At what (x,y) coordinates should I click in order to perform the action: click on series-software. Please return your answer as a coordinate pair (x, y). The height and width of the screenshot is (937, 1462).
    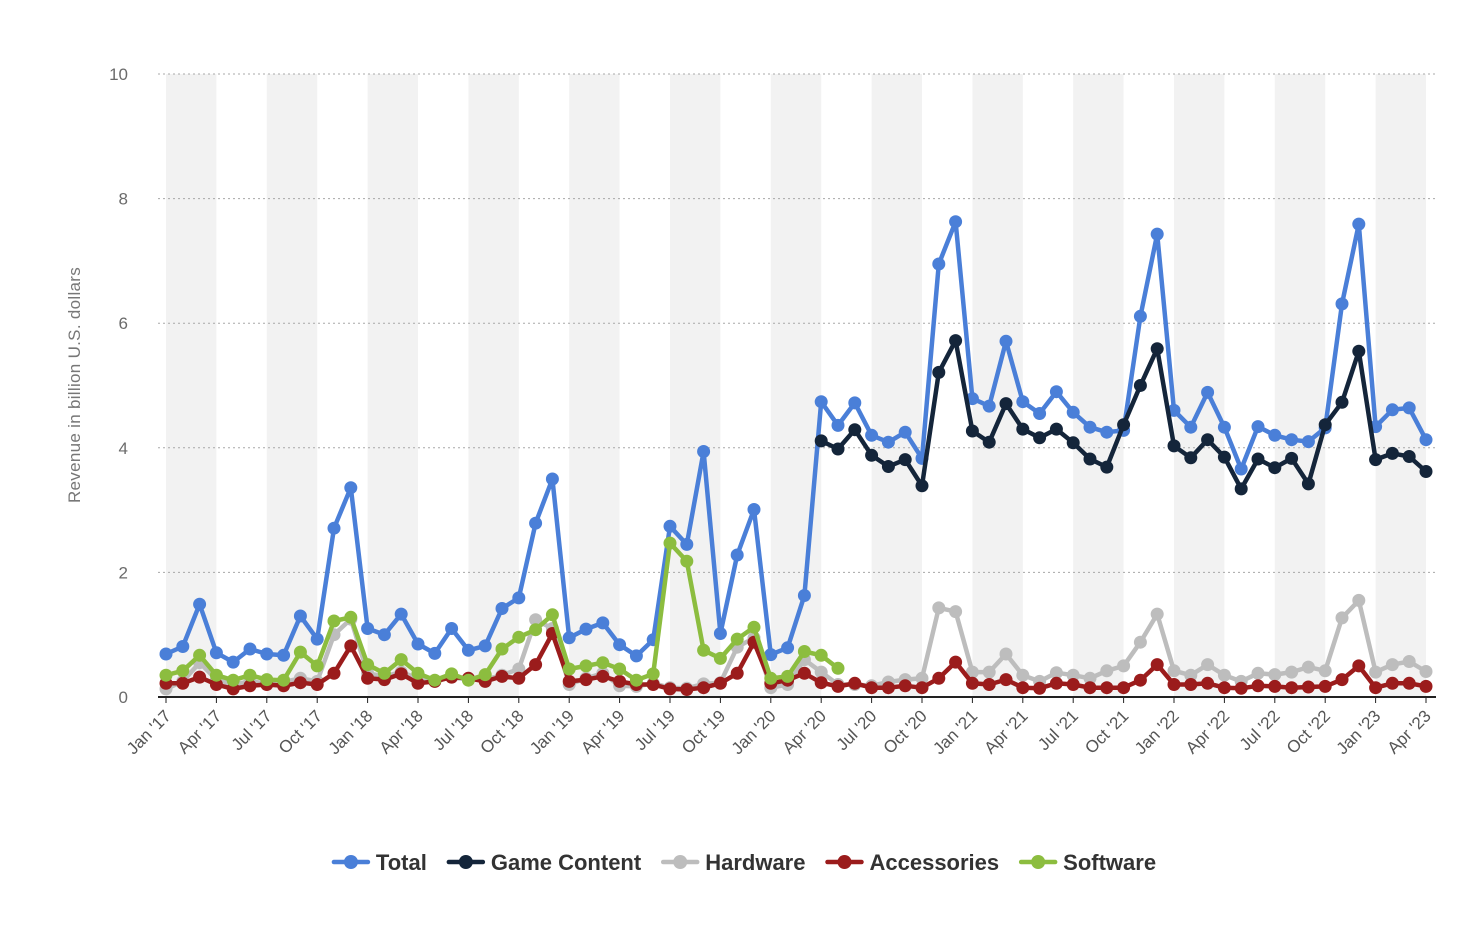
    Looking at the image, I should click on (502, 611).